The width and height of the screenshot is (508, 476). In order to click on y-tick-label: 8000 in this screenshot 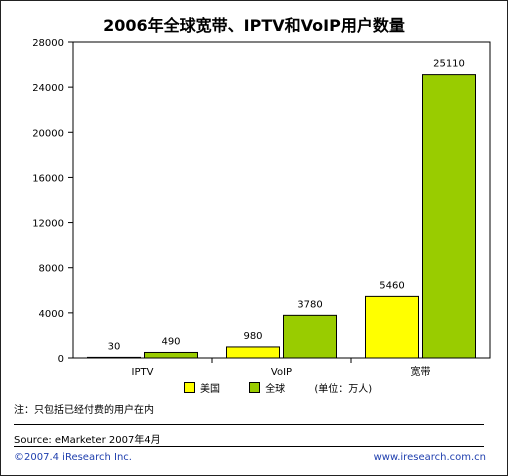, I will do `click(51, 269)`.